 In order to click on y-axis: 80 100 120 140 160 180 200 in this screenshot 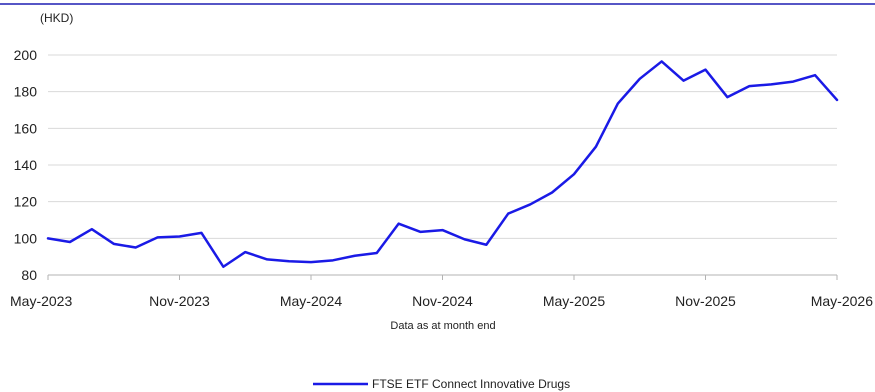, I will do `click(26, 165)`.